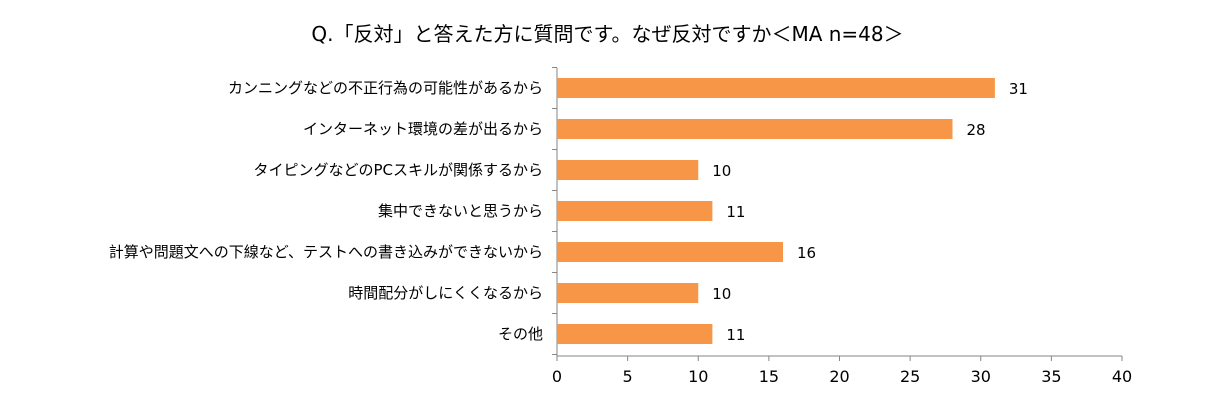  I want to click on x-tick-label: 0, so click(557, 376).